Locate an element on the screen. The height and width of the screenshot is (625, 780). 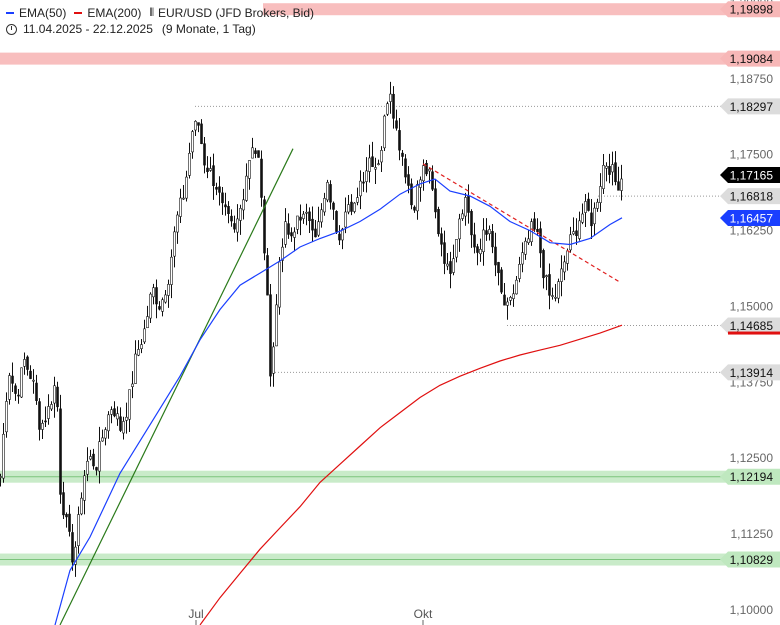
y-axis-tick-label: 1,16250 is located at coordinates (752, 231).